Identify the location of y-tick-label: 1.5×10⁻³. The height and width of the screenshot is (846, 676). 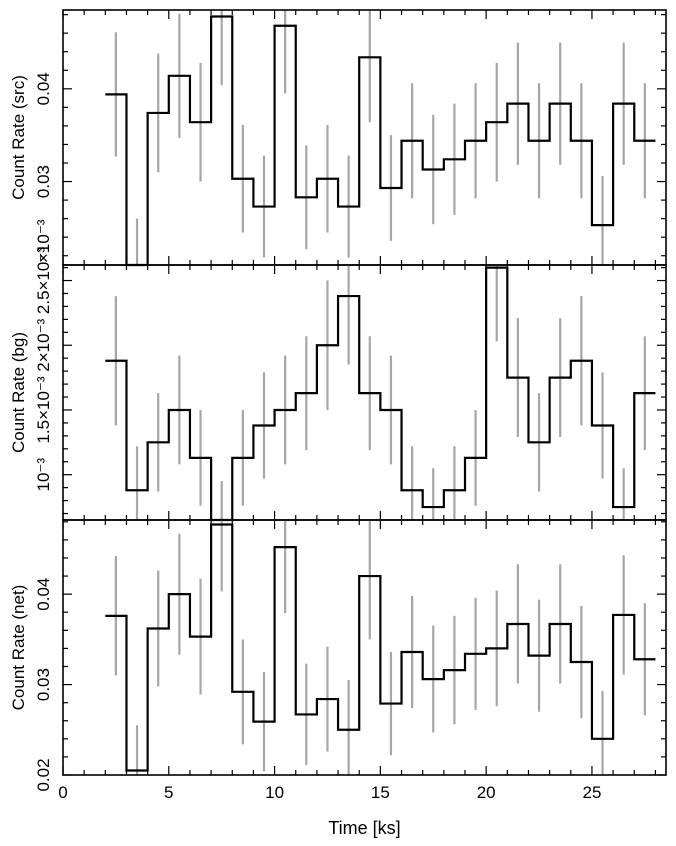
(43, 409).